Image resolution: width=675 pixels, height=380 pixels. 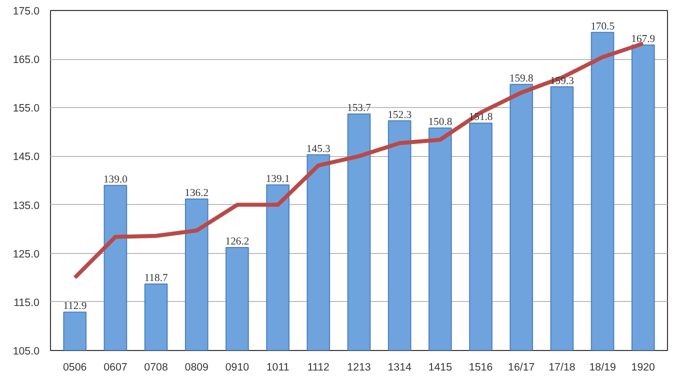 What do you see at coordinates (156, 368) in the screenshot?
I see `x-tick-label: 0708` at bounding box center [156, 368].